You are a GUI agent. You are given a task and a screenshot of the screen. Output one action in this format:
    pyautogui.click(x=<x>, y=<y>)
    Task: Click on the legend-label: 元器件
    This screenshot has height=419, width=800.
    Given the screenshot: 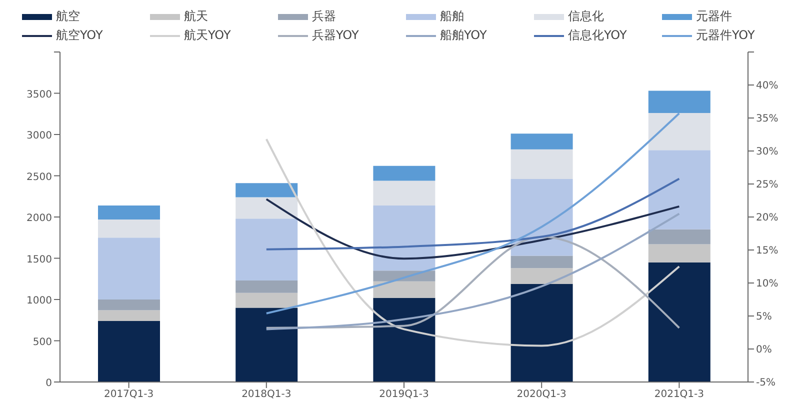 What is the action you would take?
    pyautogui.click(x=714, y=16)
    